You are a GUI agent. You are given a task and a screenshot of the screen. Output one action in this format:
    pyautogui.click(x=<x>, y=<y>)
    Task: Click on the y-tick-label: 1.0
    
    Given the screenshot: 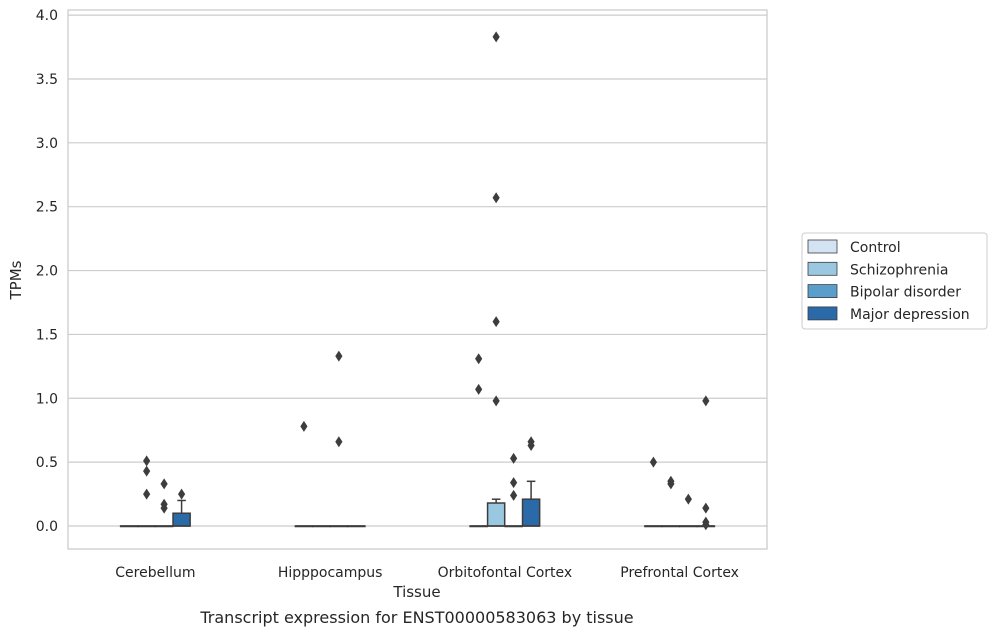 What is the action you would take?
    pyautogui.click(x=47, y=399)
    